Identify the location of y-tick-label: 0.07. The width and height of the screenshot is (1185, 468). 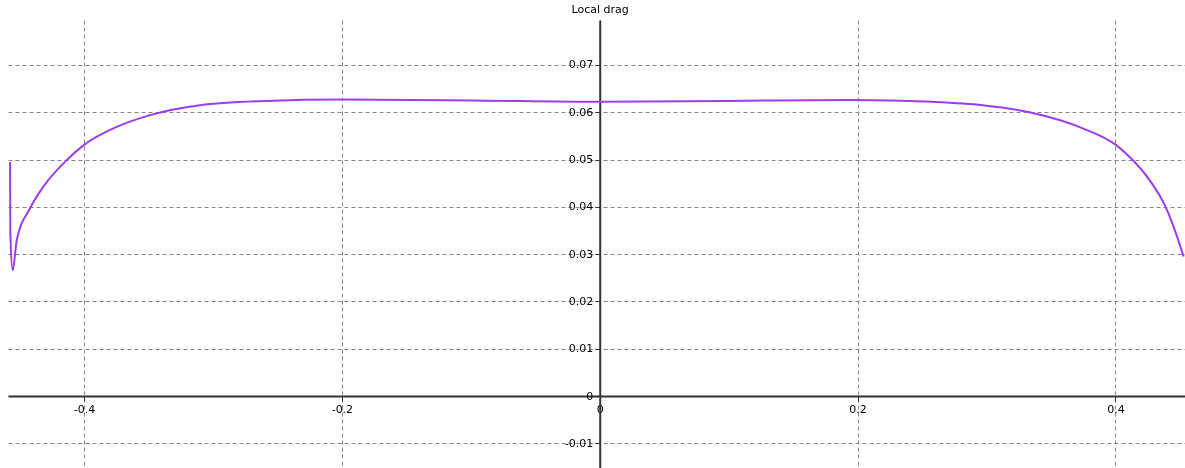
(581, 65).